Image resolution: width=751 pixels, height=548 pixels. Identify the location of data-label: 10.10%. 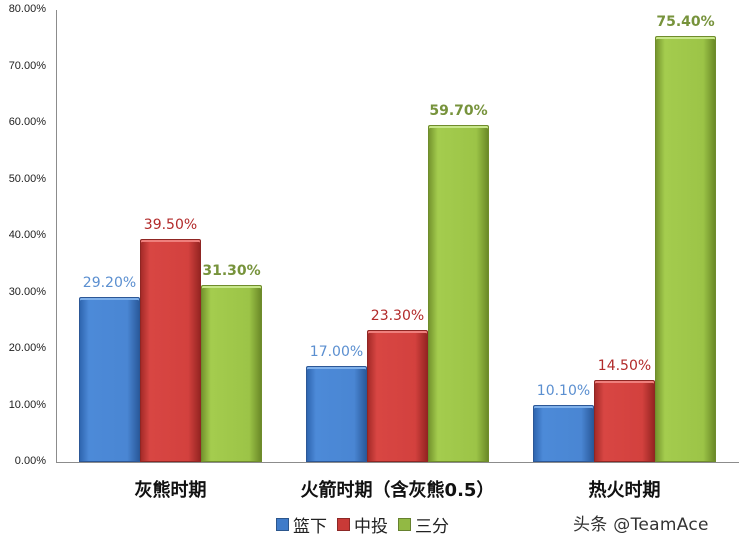
(563, 390).